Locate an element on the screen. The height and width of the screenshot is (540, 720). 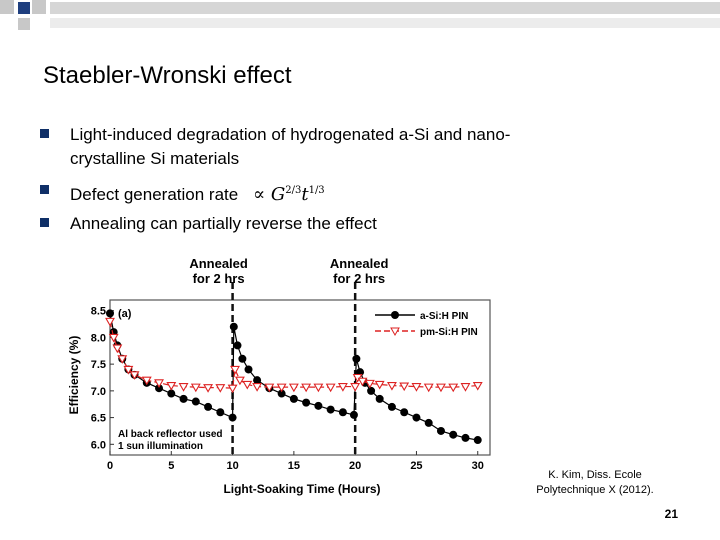
anneal-label-1-line-1: Annealed is located at coordinates (218, 263).